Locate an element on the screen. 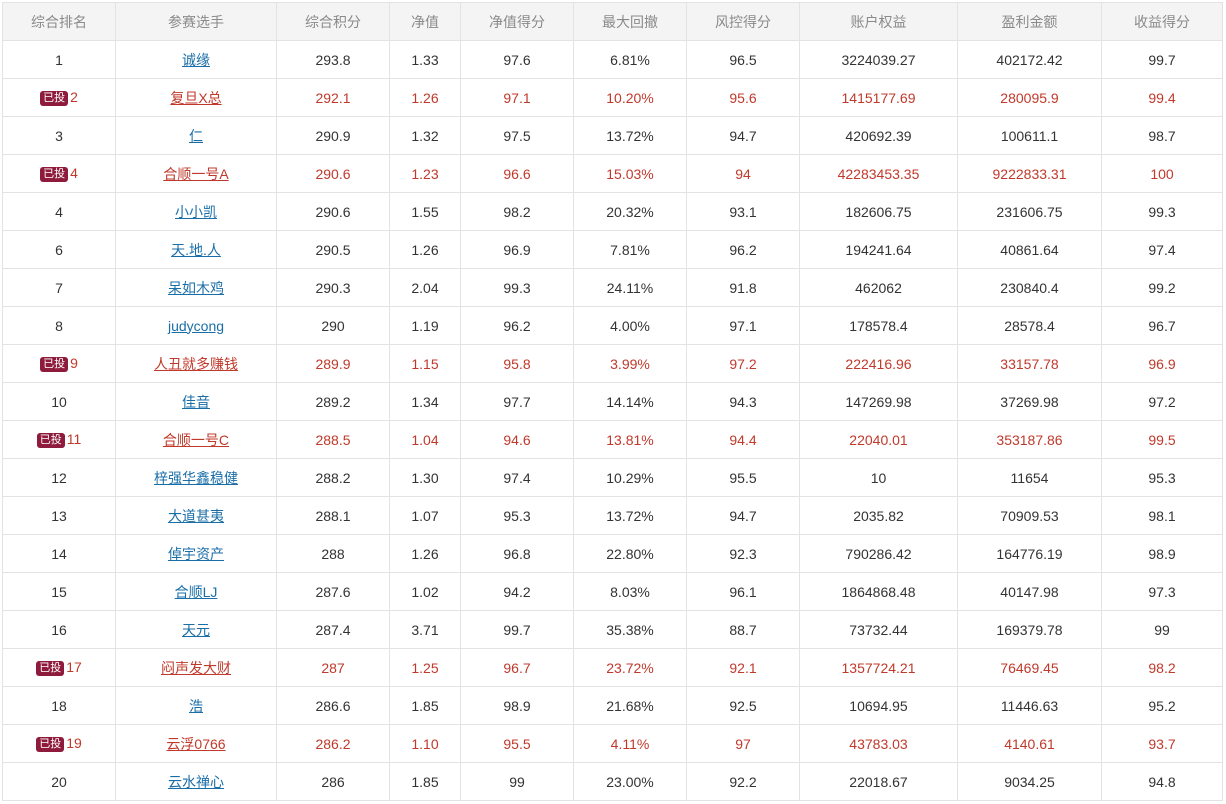 The image size is (1226, 804). player-link: 佳音 is located at coordinates (196, 401).